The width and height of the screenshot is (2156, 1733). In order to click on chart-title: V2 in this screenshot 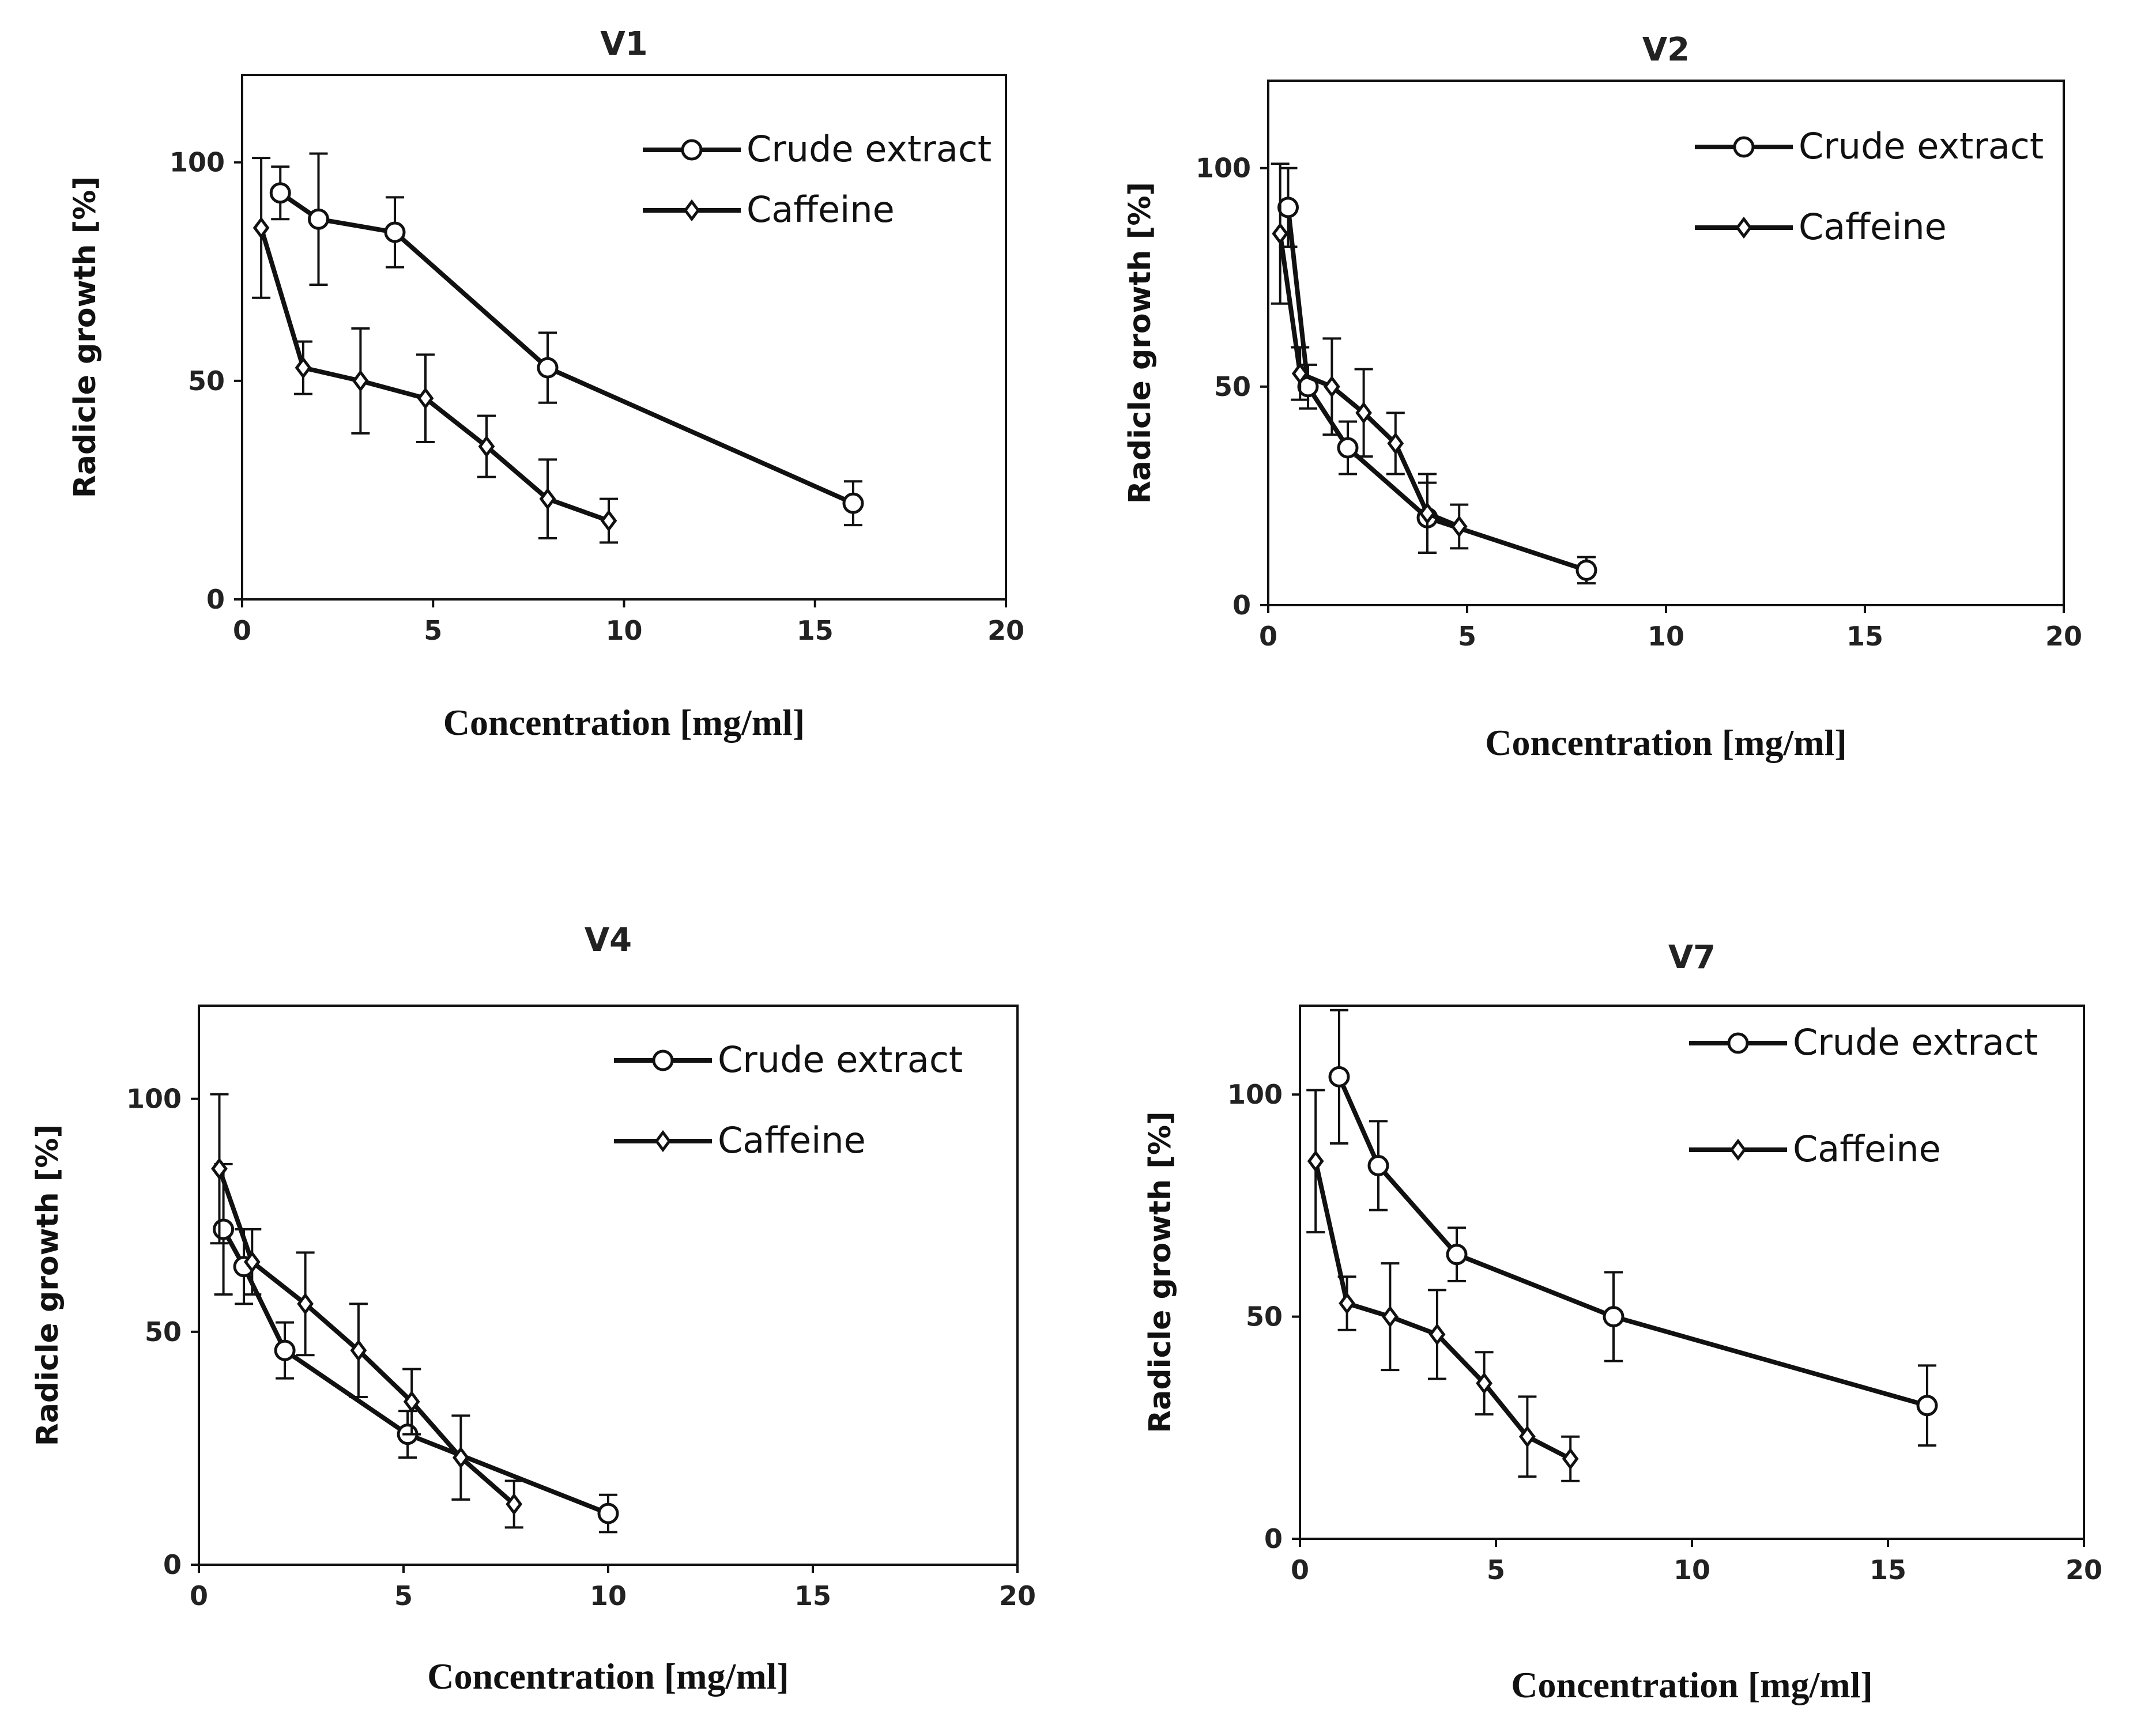, I will do `click(1666, 50)`.